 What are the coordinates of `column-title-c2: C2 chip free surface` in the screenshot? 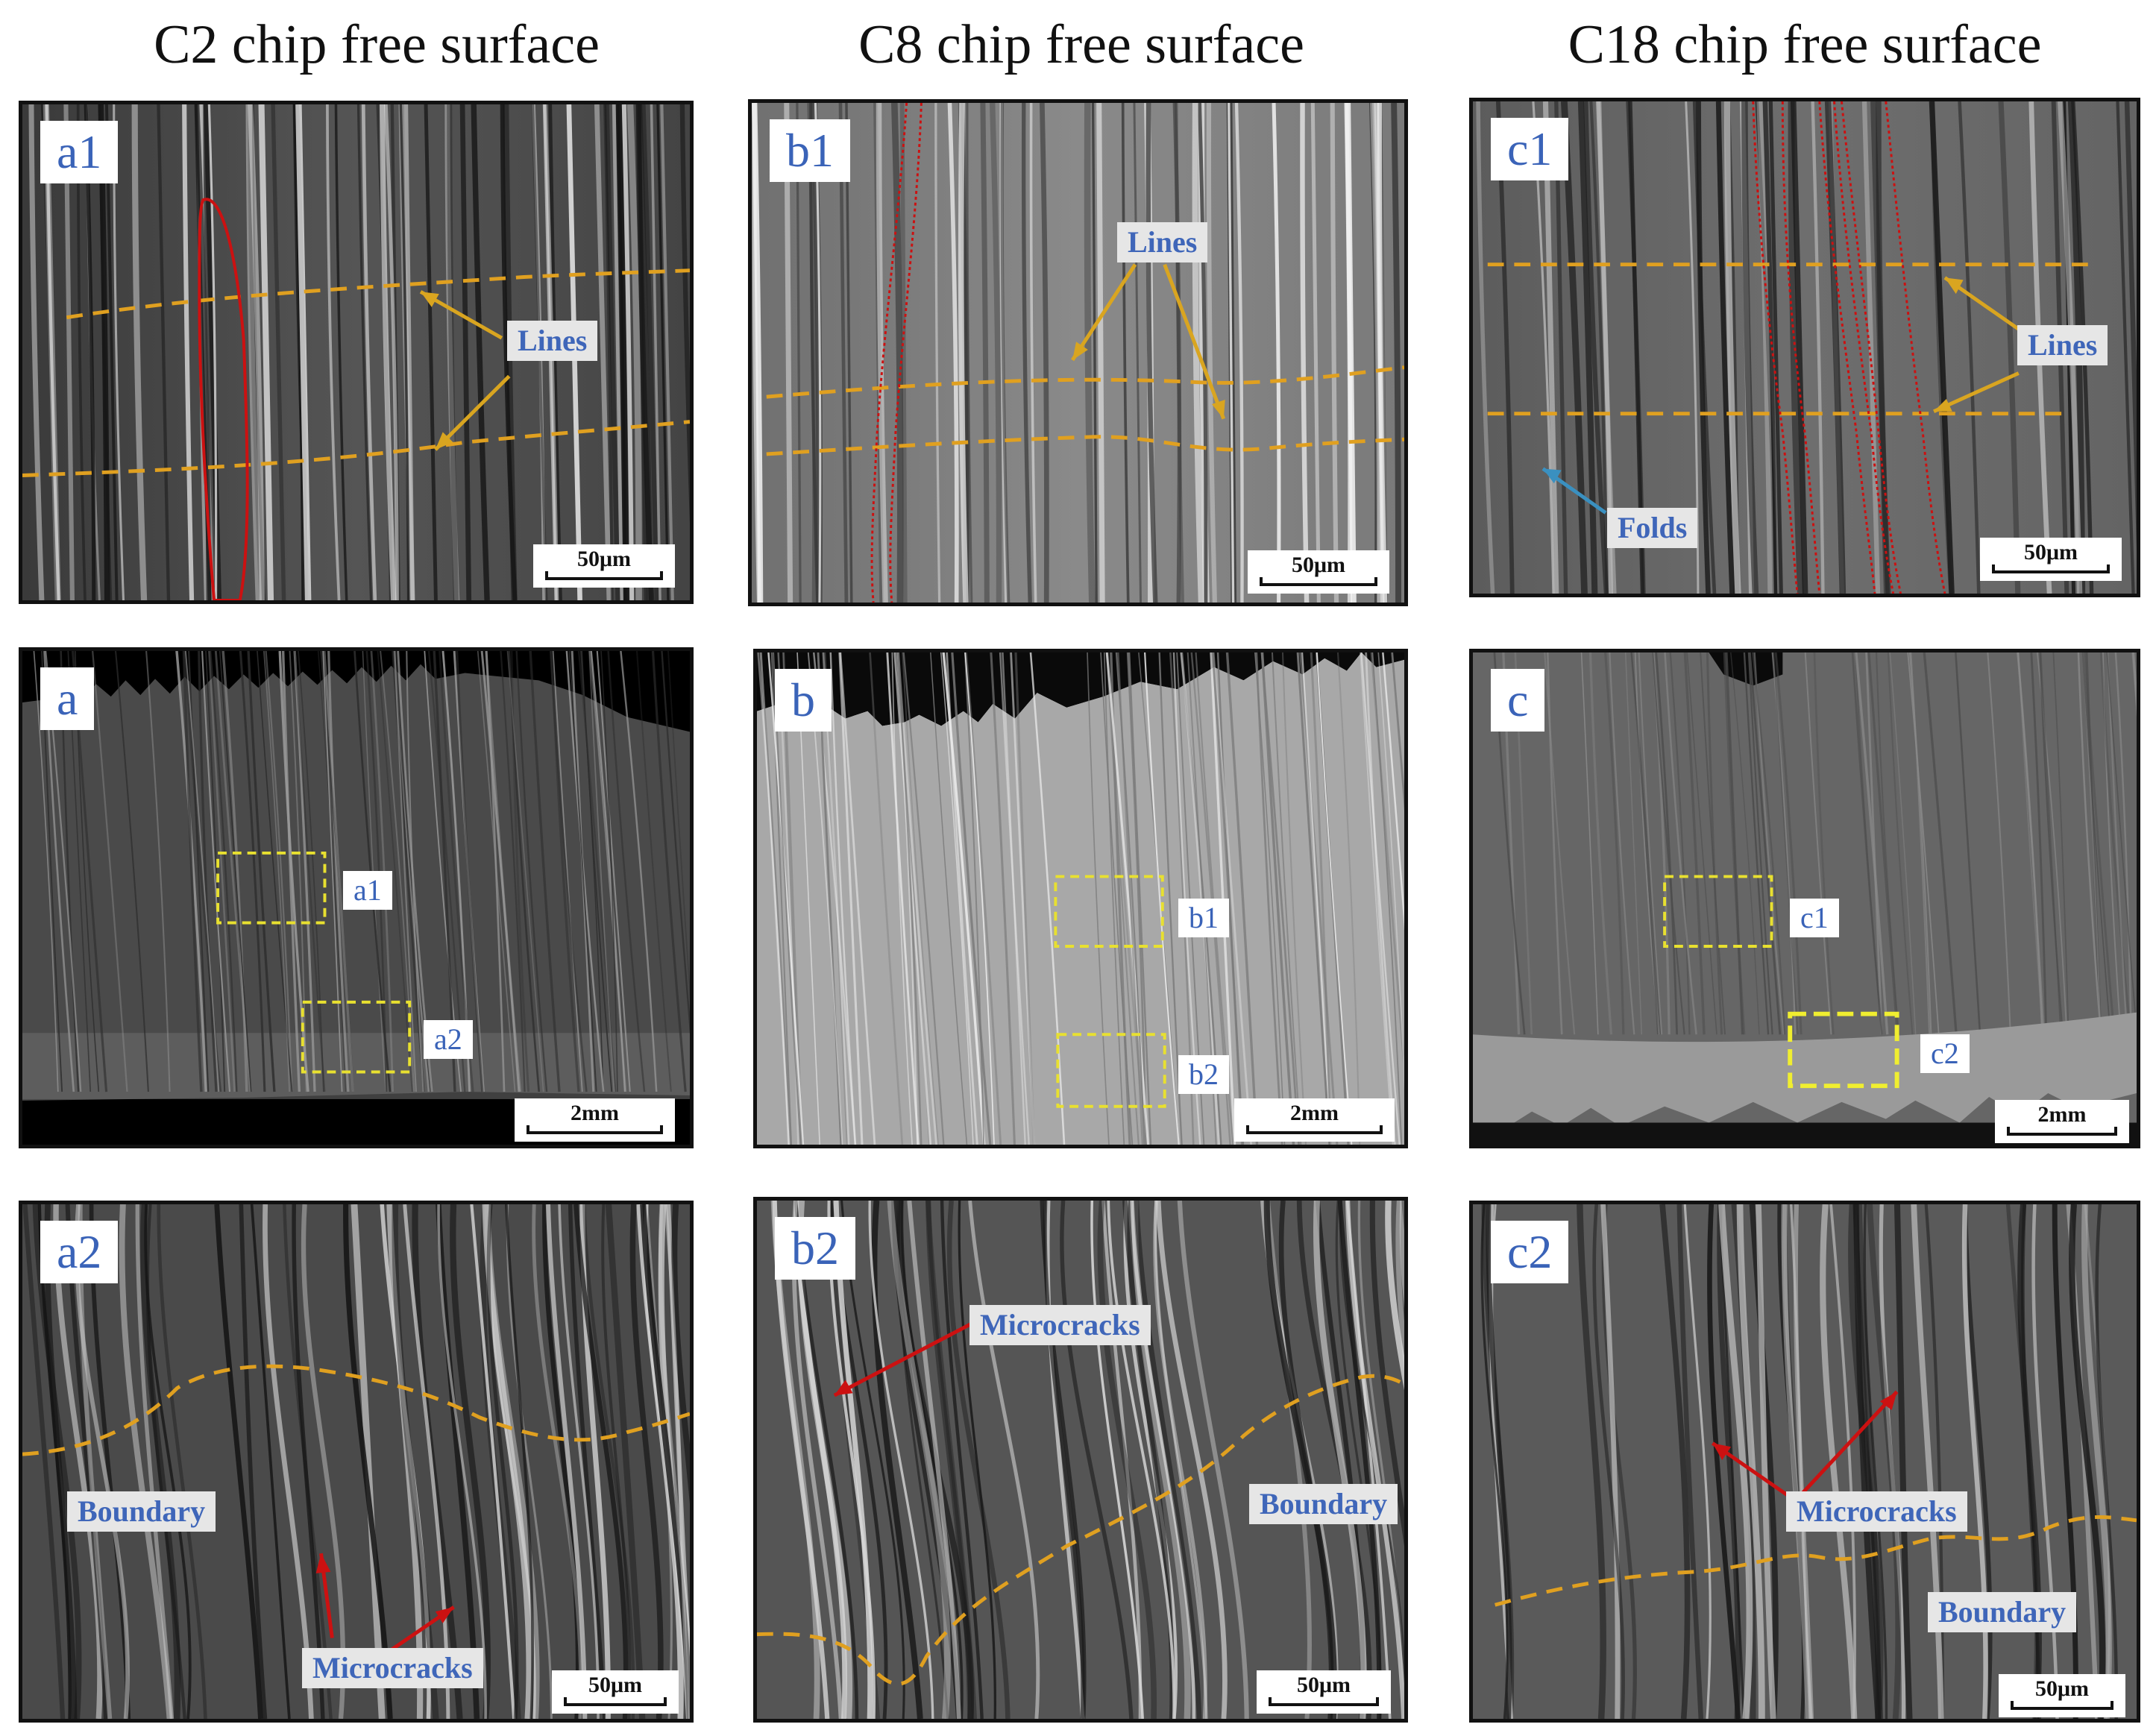 It's located at (377, 44).